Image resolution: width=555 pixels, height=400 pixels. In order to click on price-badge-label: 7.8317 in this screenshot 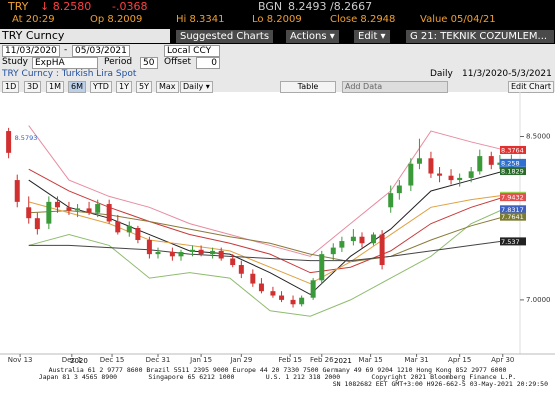, I will do `click(512, 210)`.